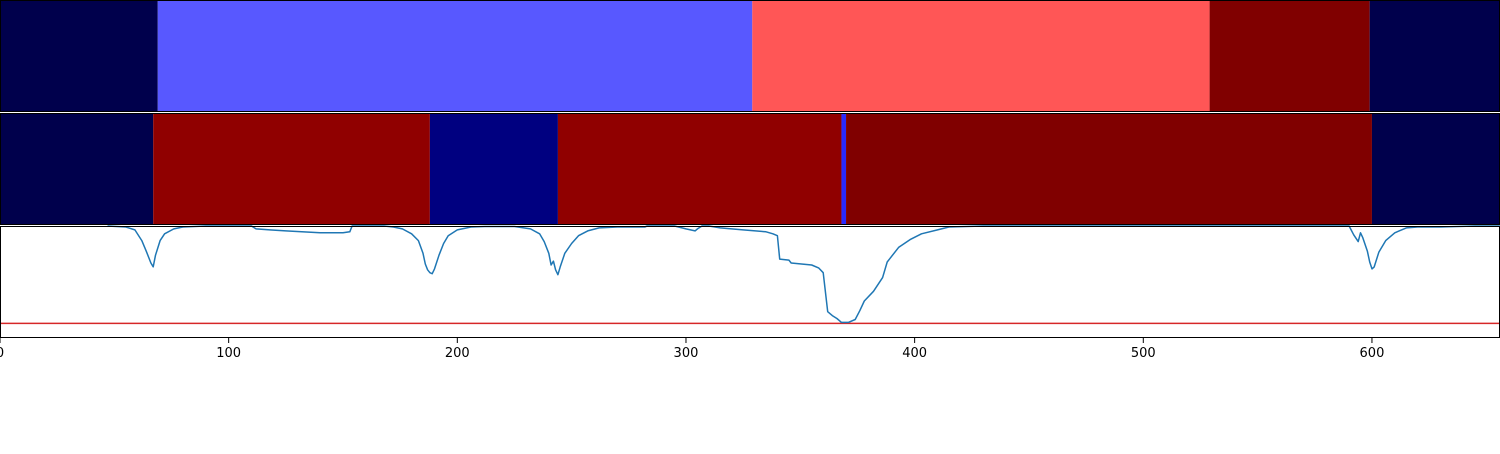 The image size is (1500, 454). I want to click on x-axis: 0 100 200 300 400 500 600, so click(692, 349).